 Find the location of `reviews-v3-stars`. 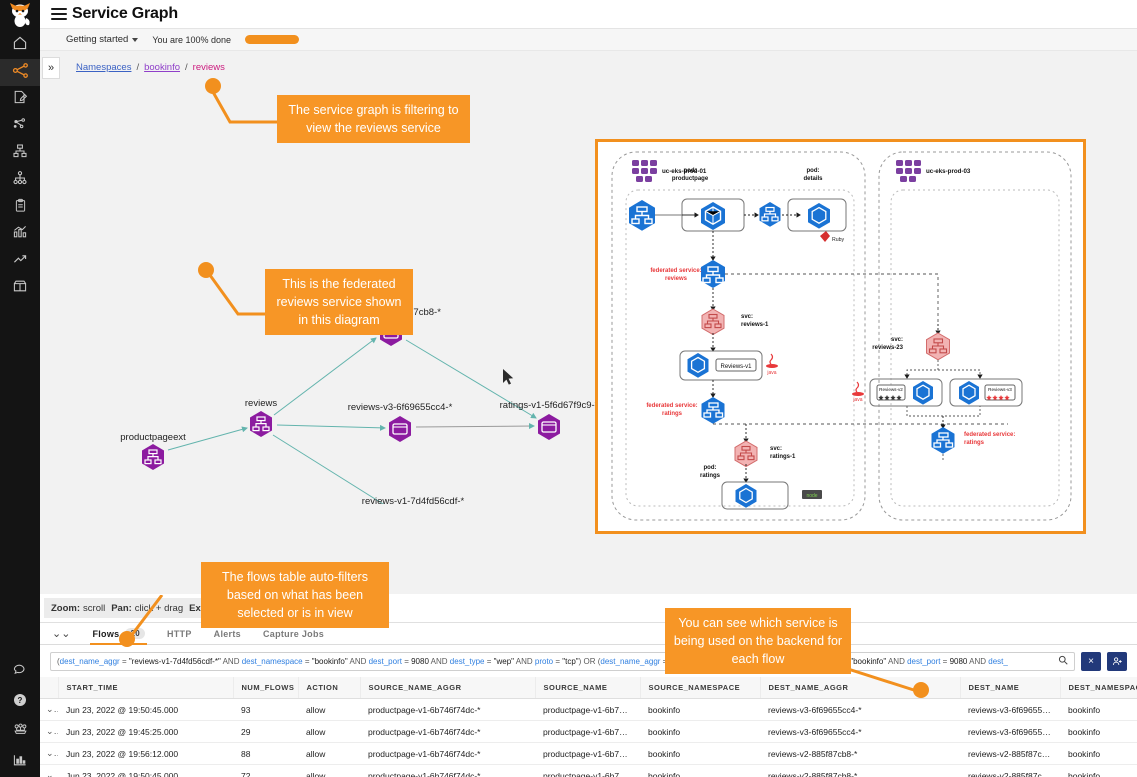

reviews-v3-stars is located at coordinates (998, 398).